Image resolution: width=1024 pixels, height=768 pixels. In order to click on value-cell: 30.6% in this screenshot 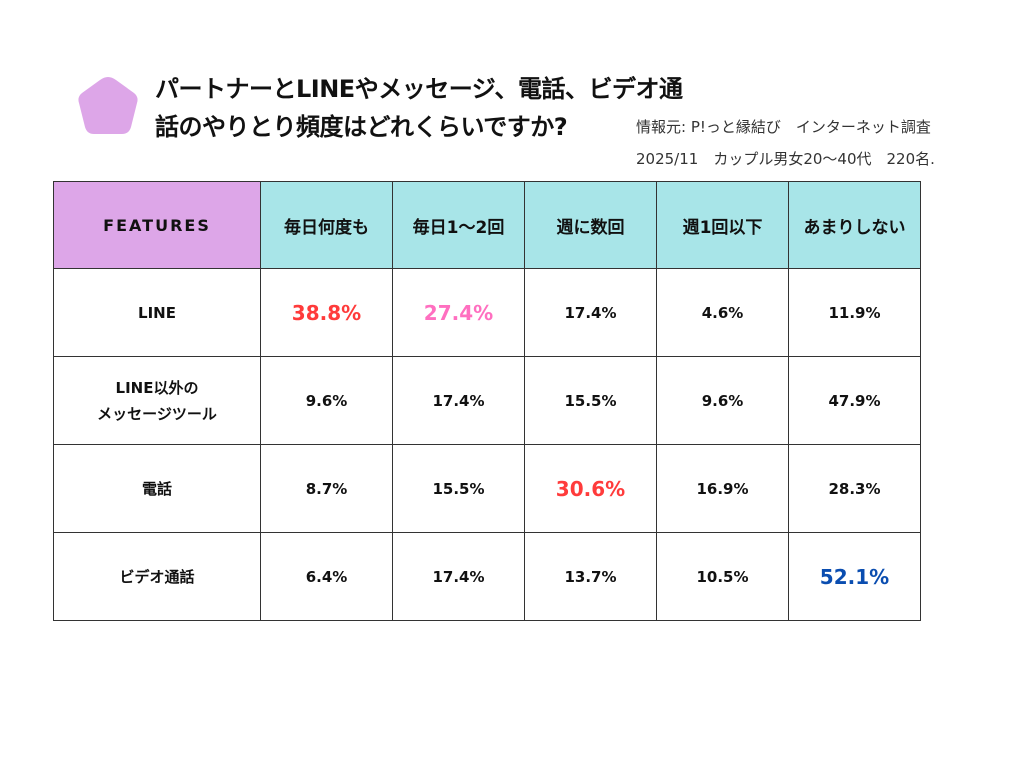, I will do `click(590, 488)`.